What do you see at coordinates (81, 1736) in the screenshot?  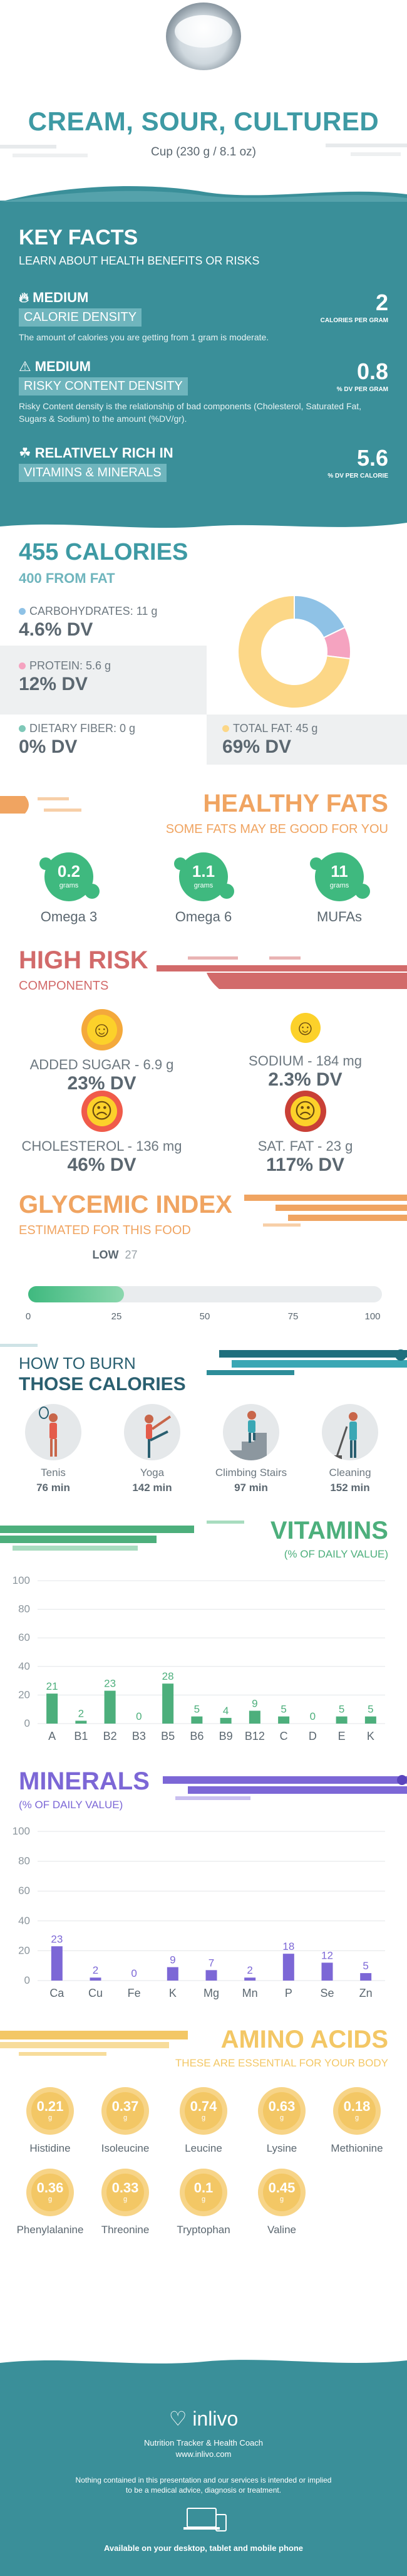 I see `x-tick-label: B1` at bounding box center [81, 1736].